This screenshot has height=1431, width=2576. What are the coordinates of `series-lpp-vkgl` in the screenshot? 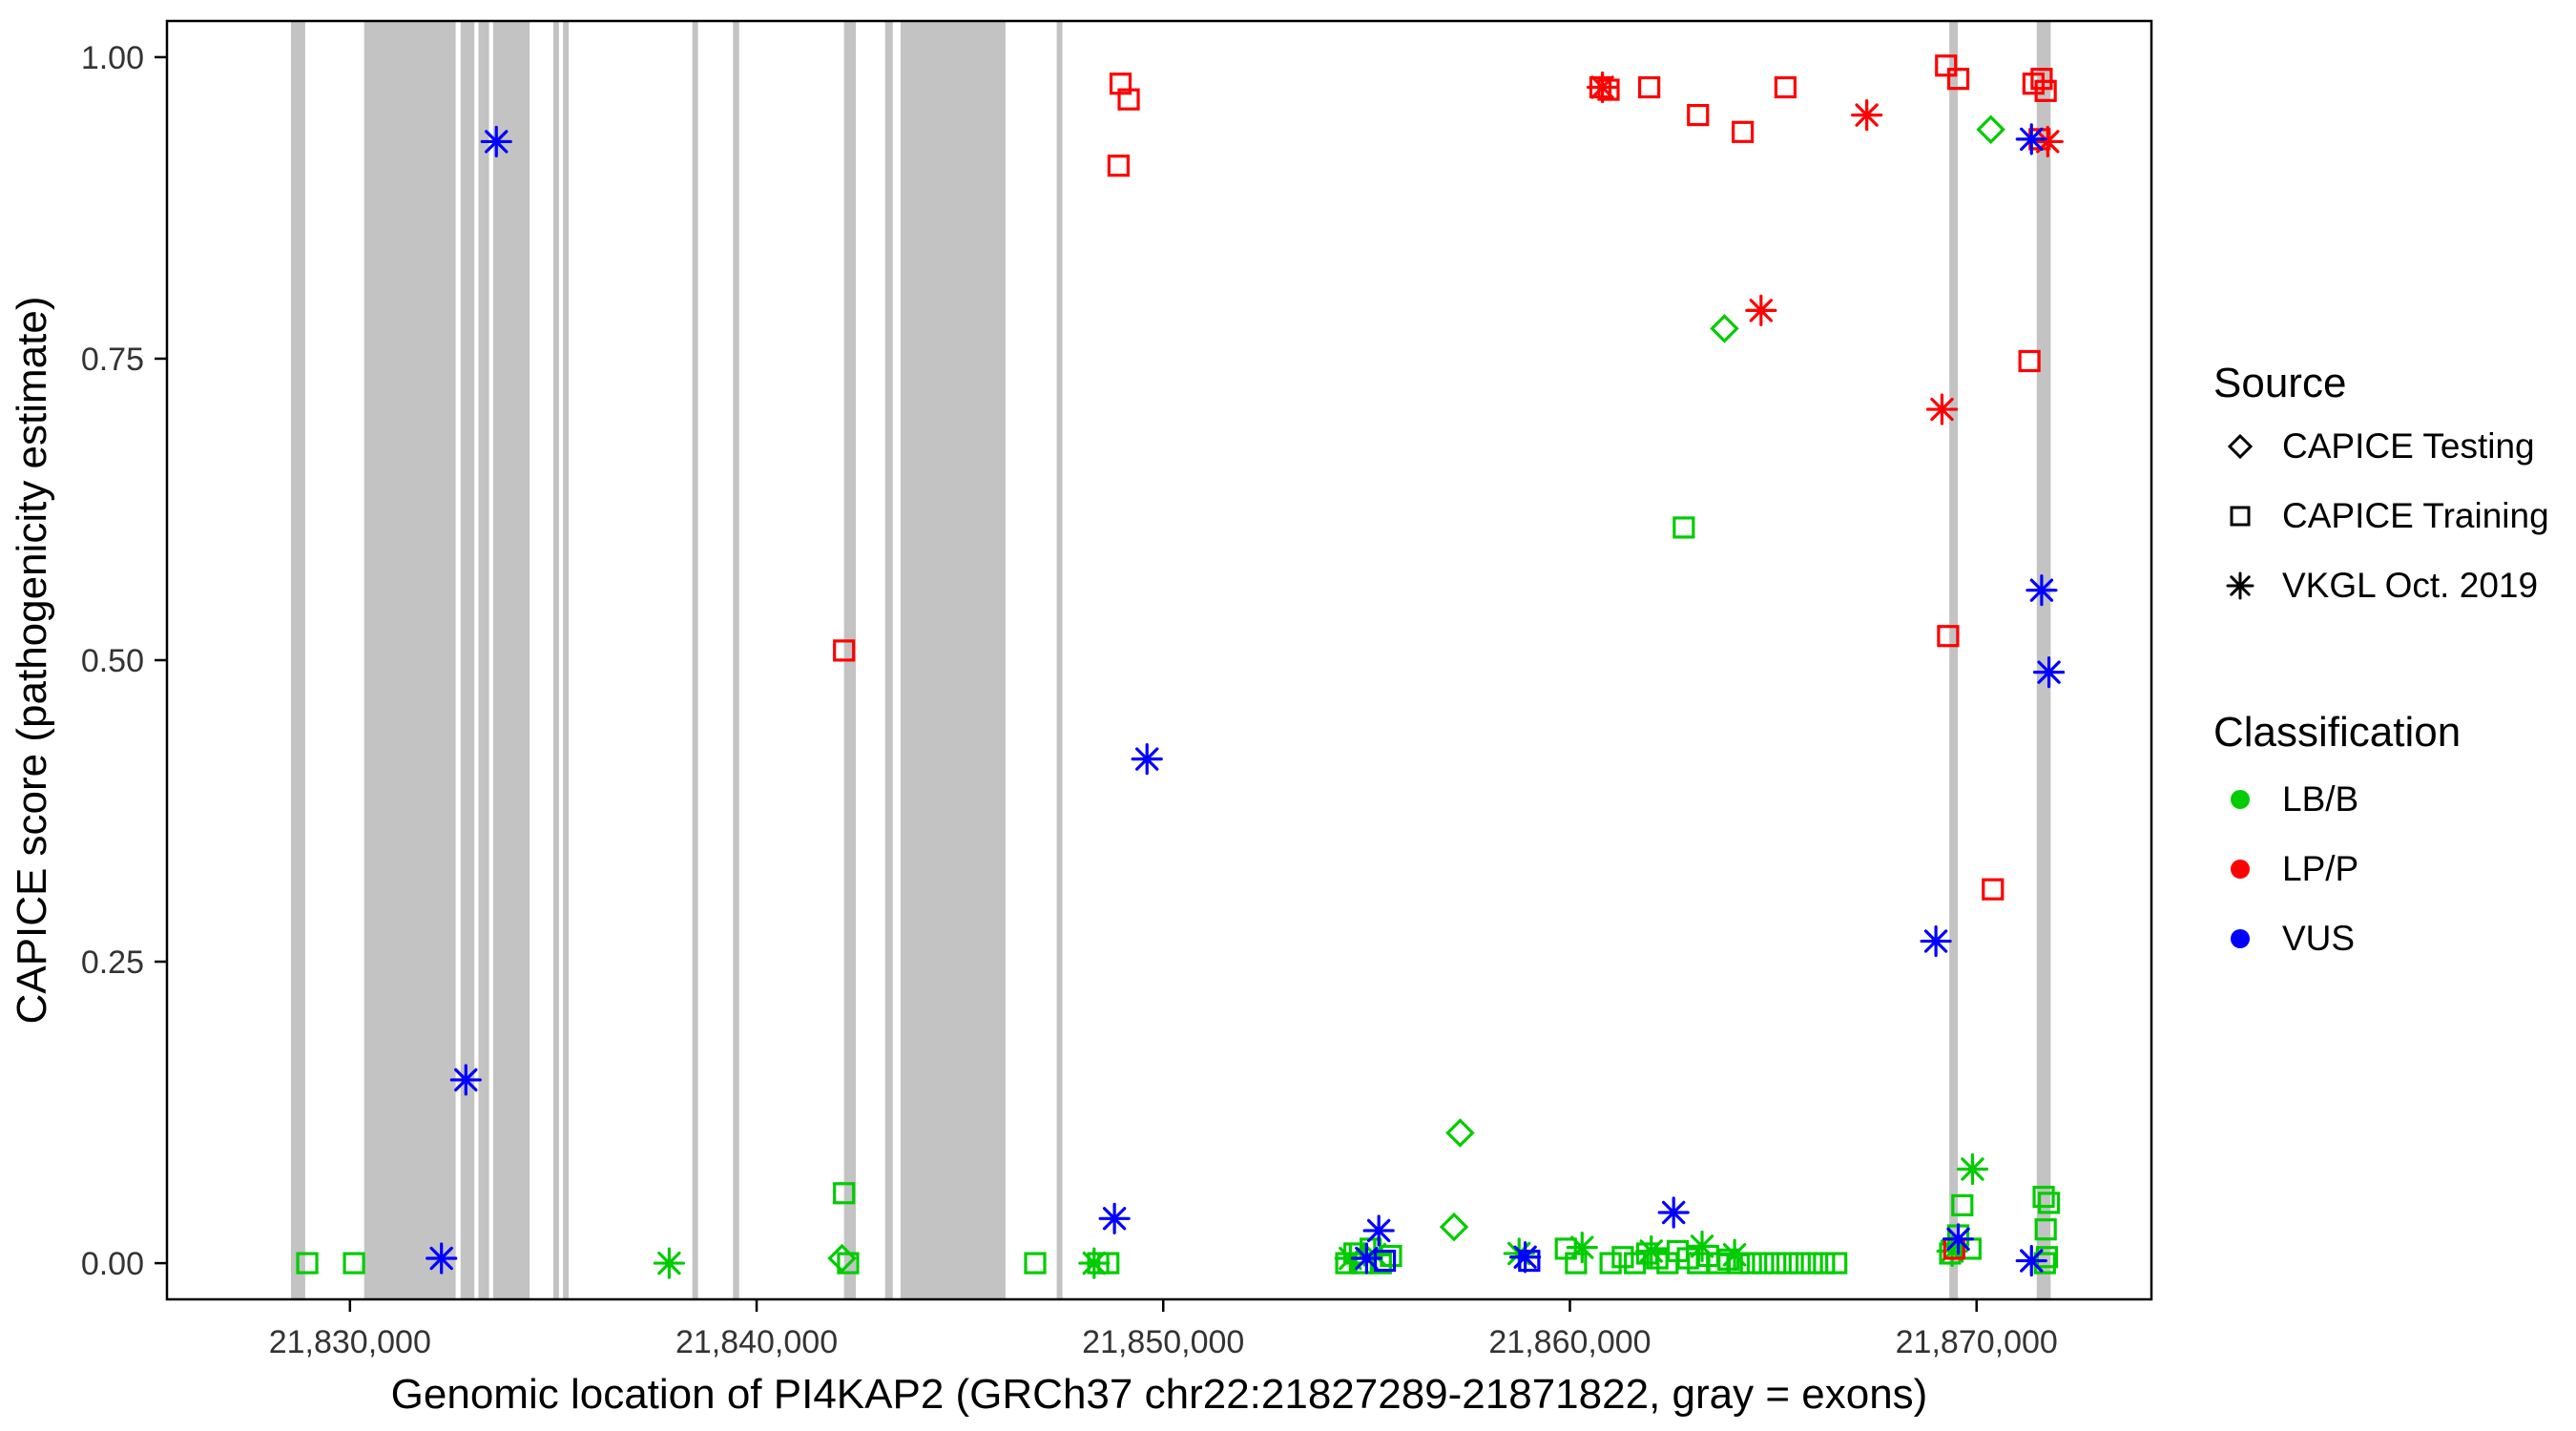 It's located at (1825, 248).